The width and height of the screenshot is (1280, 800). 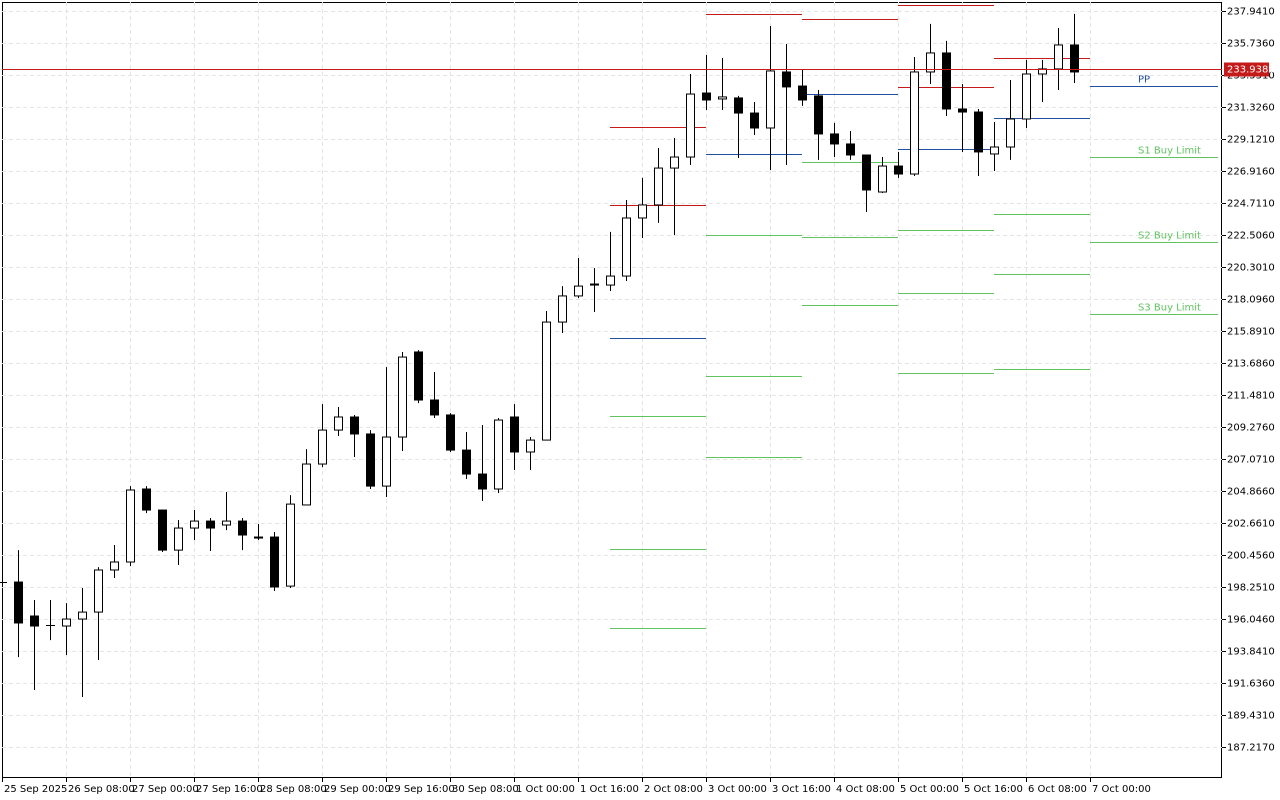 What do you see at coordinates (357, 789) in the screenshot?
I see `x-tick-label: 29 Sep 00:00` at bounding box center [357, 789].